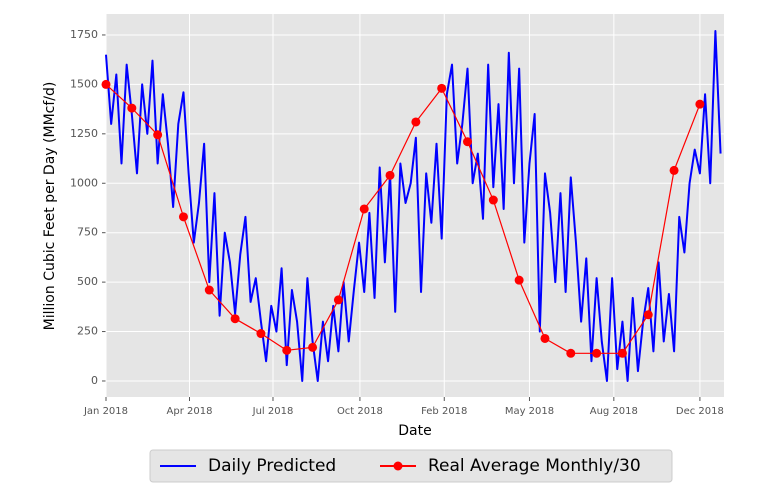 The image size is (777, 493). Describe the element at coordinates (360, 411) in the screenshot. I see `x-tick-label: Oct 2018` at that location.